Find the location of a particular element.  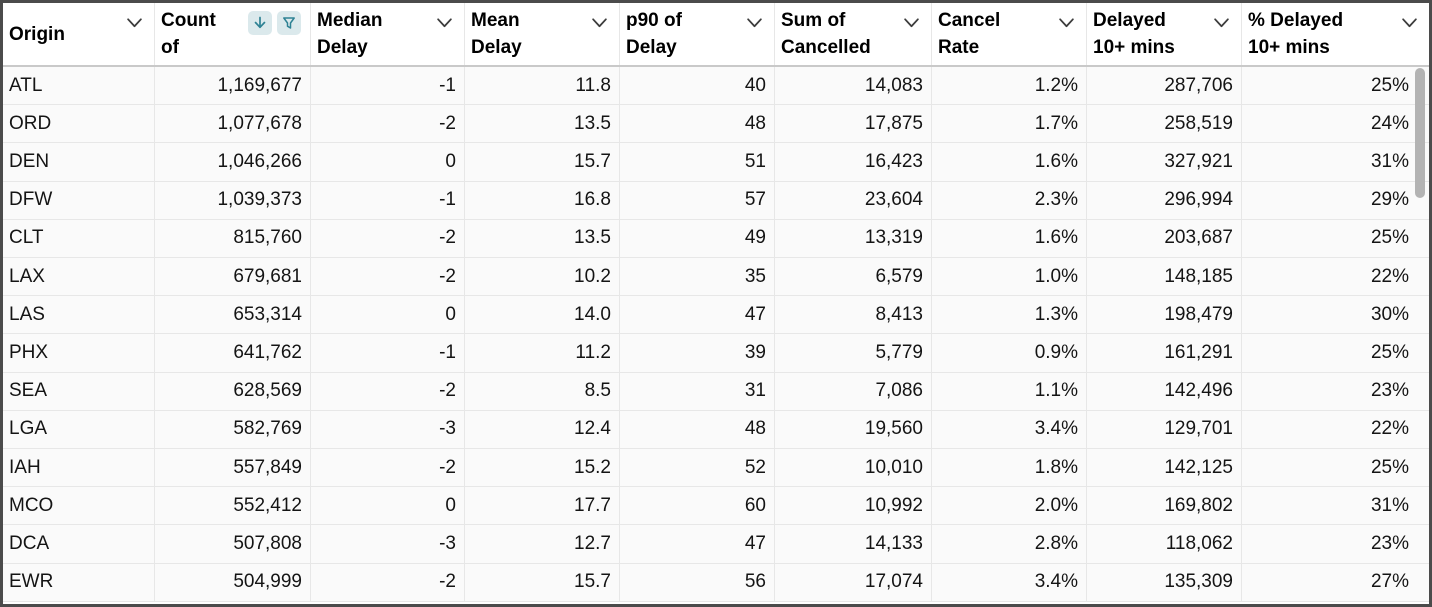

column-title-line2: Cancelled is located at coordinates (826, 47).